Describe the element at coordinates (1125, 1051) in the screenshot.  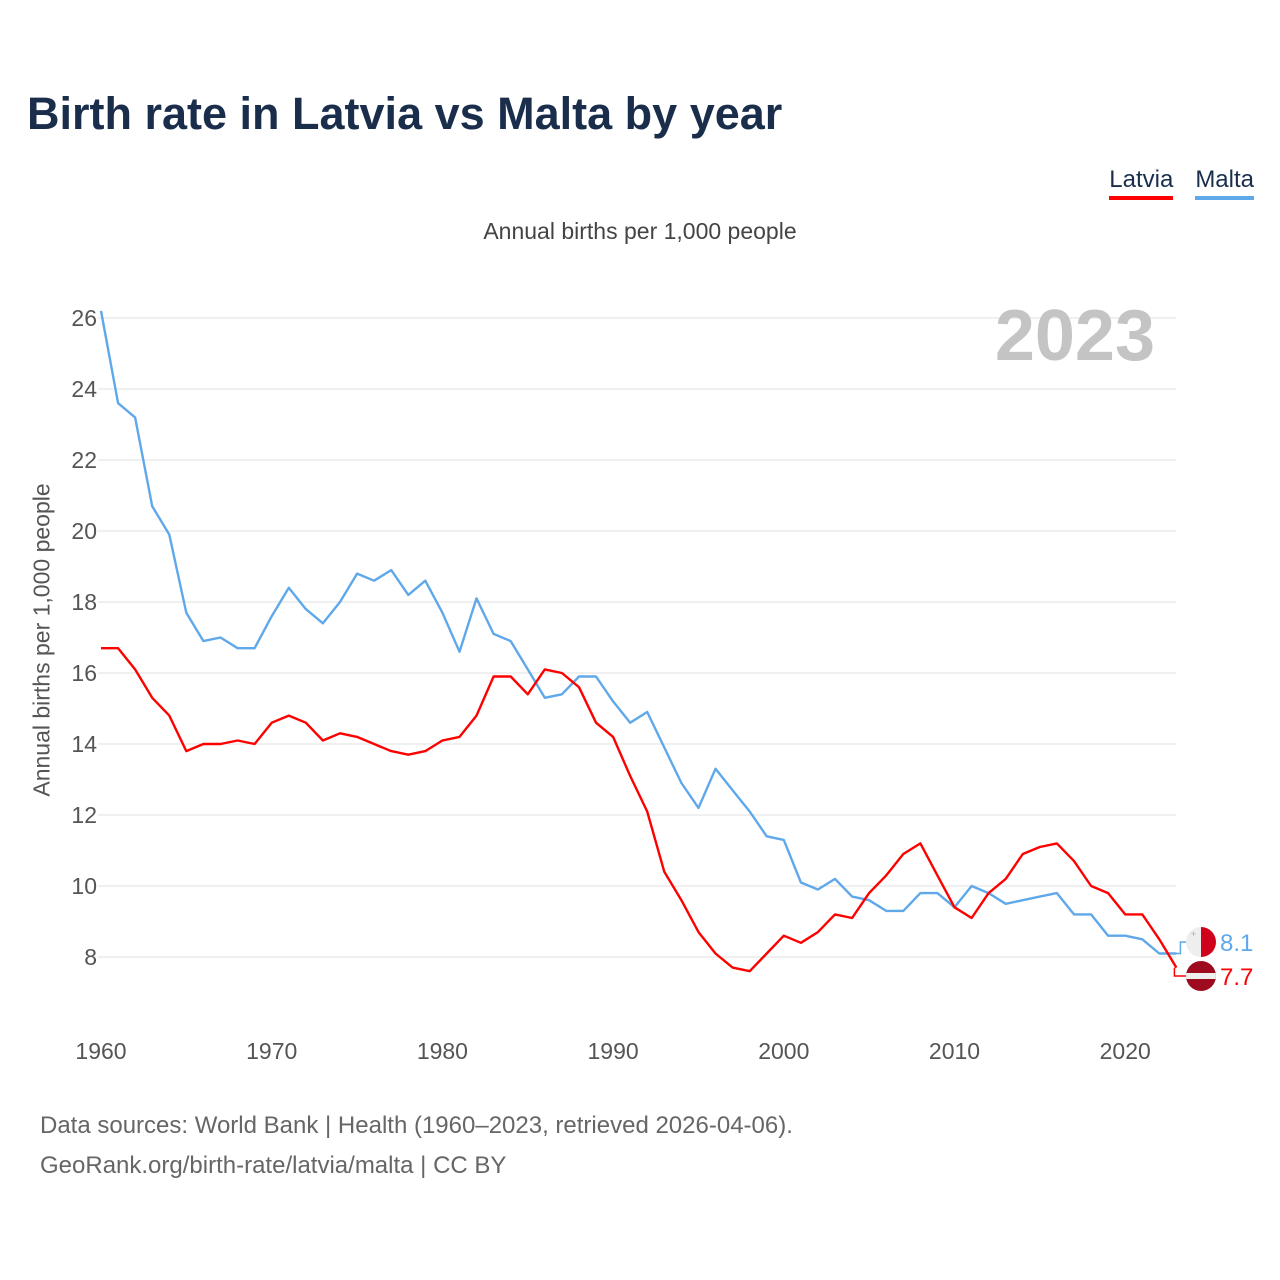
I see `x-tick-label: 2020` at that location.